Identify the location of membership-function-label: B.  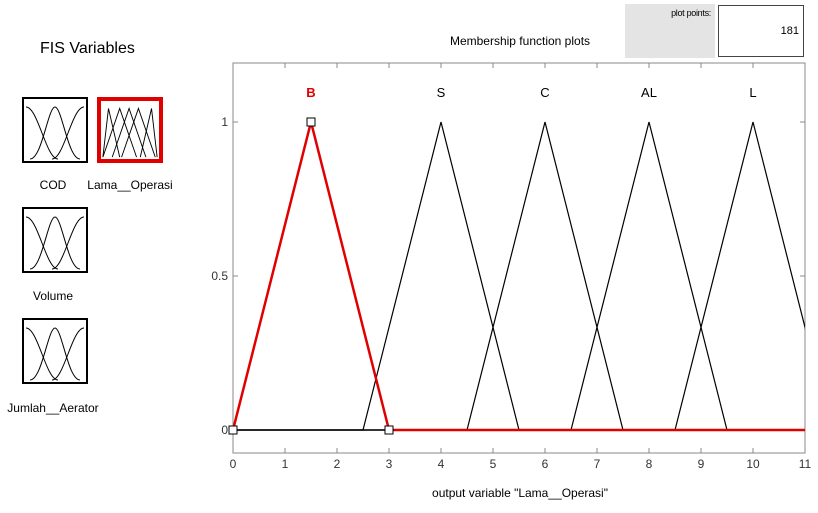
(310, 92).